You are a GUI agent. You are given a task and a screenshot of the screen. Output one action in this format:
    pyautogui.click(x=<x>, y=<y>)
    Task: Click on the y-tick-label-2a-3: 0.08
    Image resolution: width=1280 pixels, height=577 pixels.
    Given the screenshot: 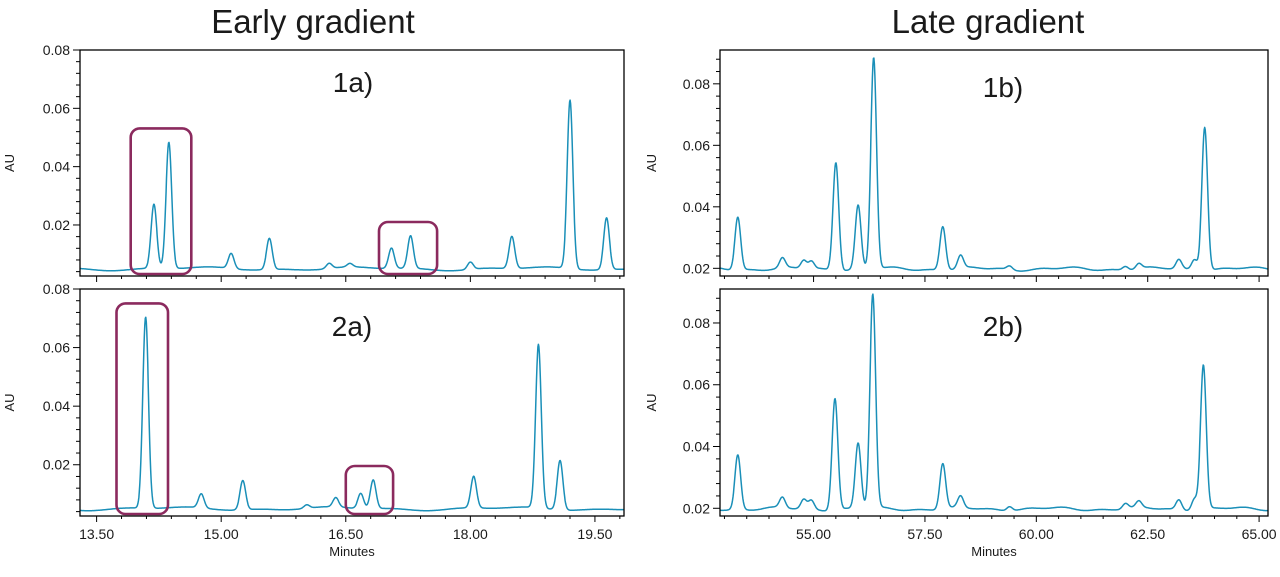 What is the action you would take?
    pyautogui.click(x=56, y=289)
    